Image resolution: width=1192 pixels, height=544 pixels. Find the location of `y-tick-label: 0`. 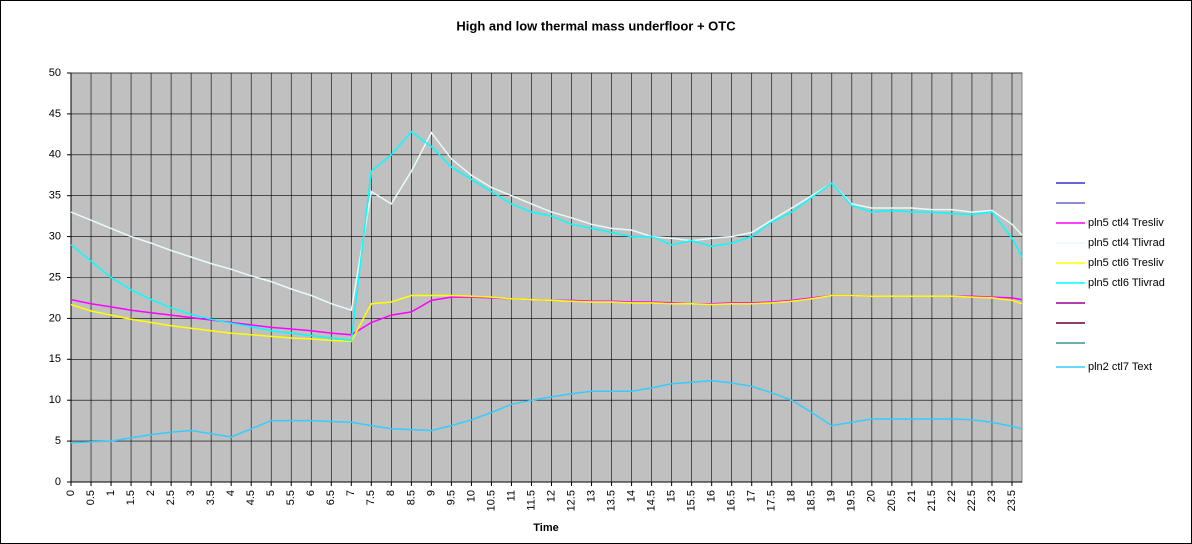

y-tick-label: 0 is located at coordinates (58, 482).